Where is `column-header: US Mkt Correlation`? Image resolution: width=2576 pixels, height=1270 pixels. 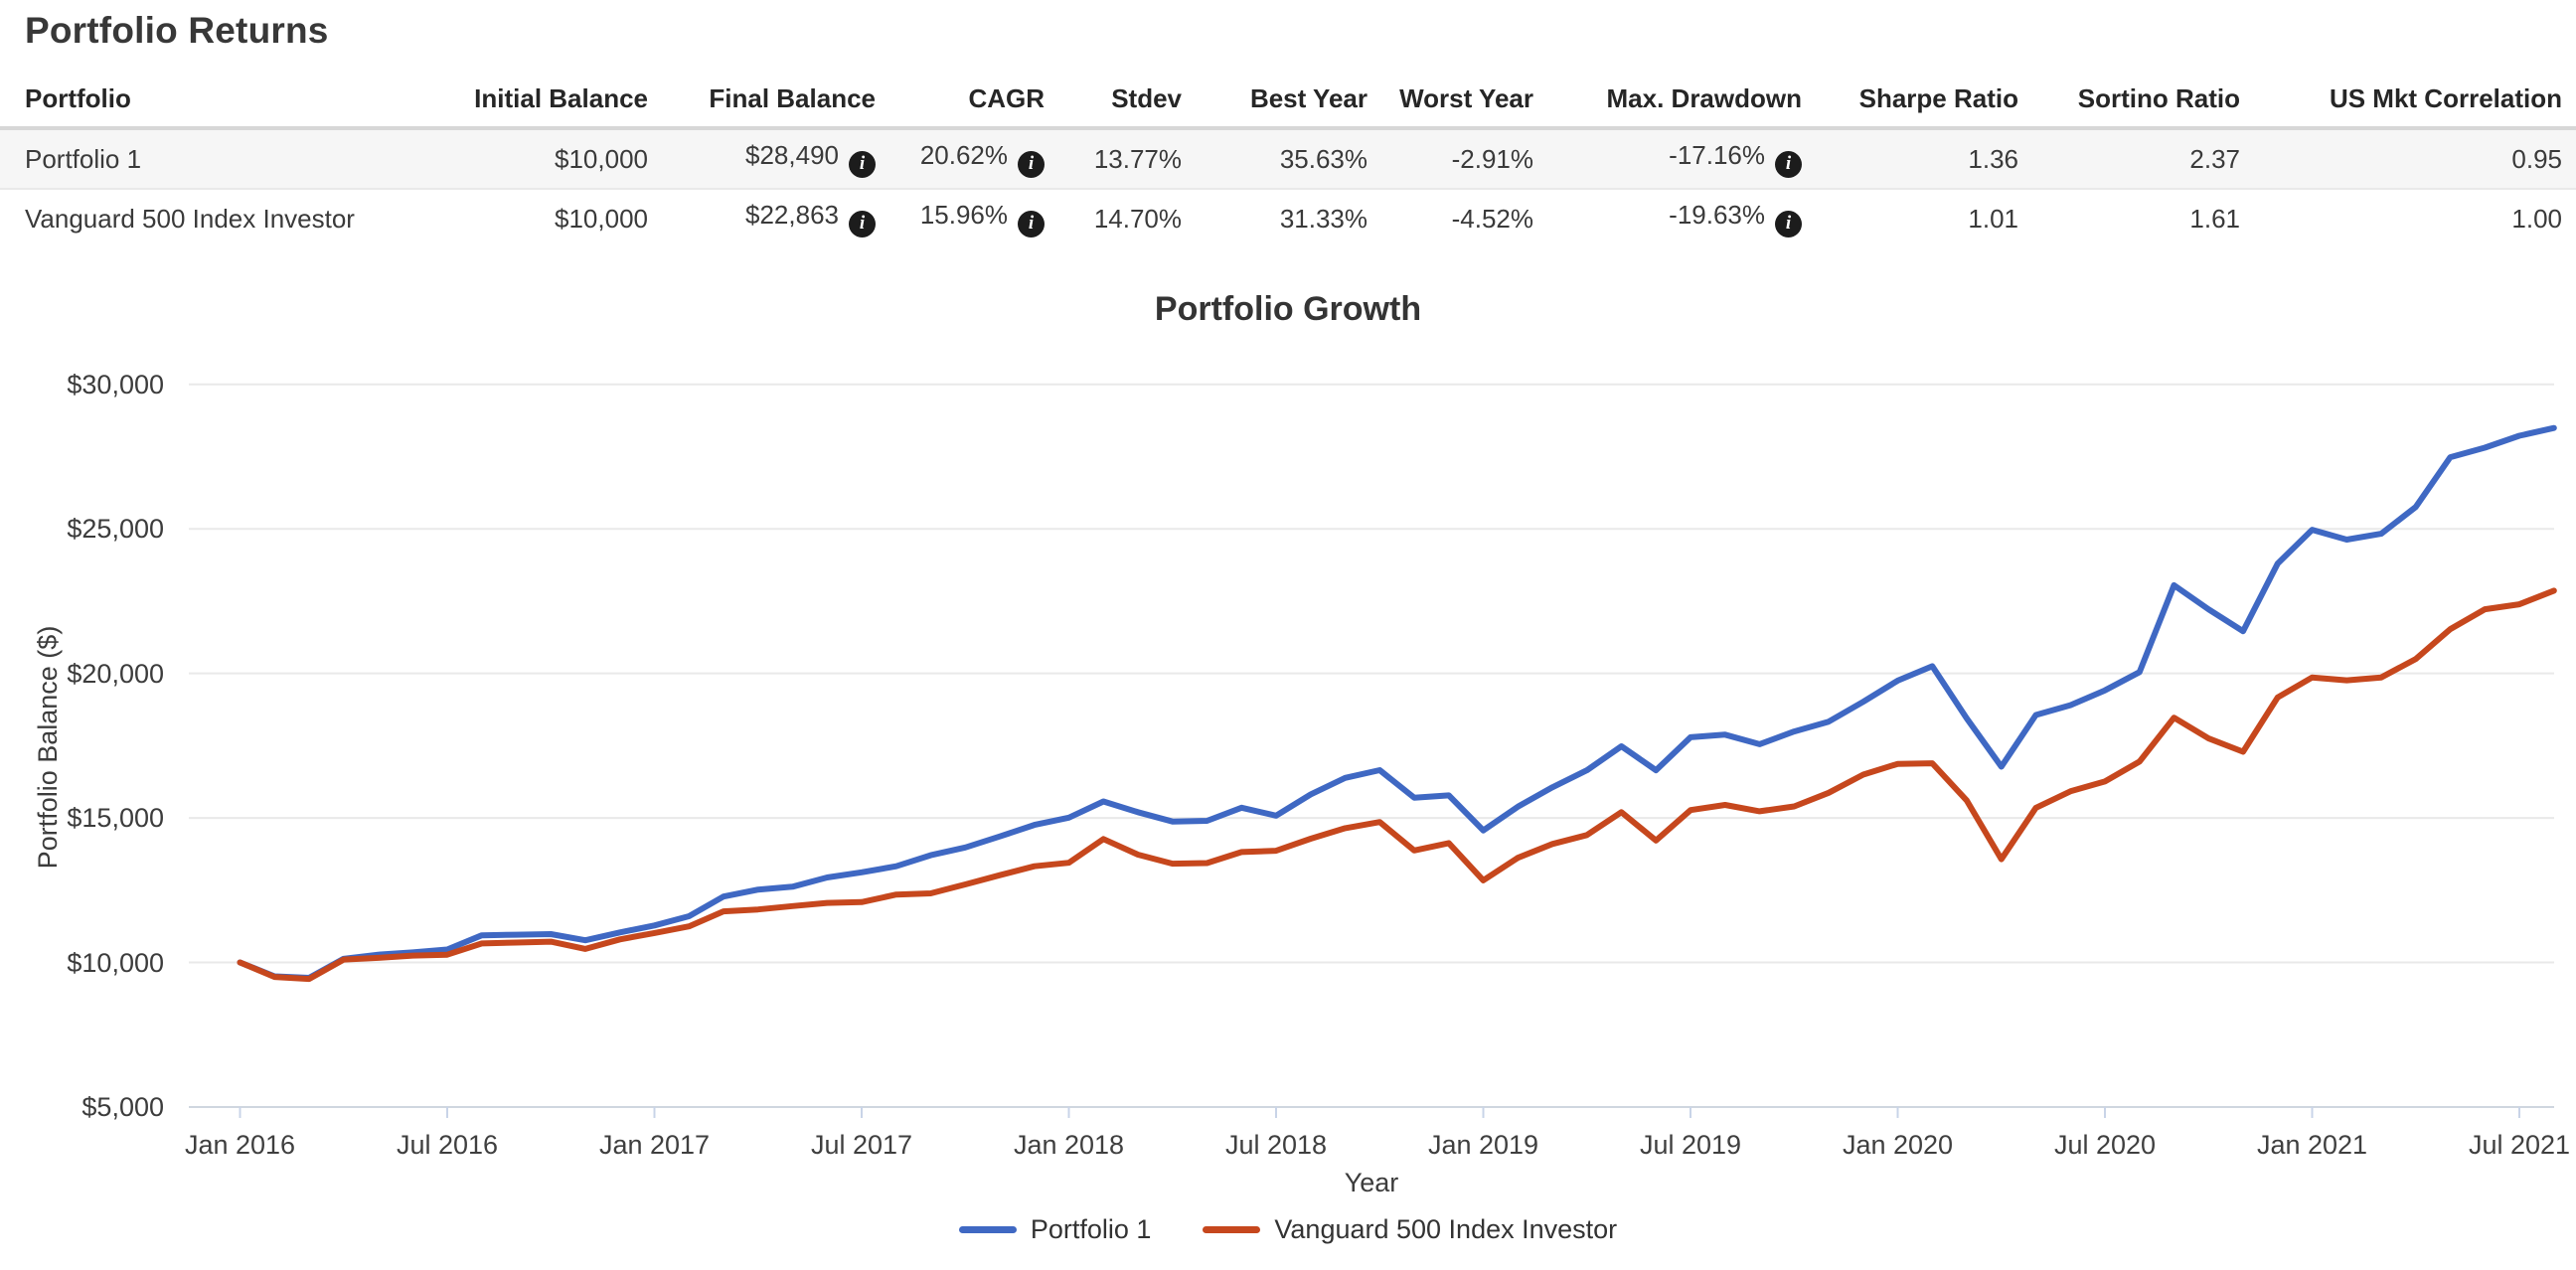
column-header: US Mkt Correlation is located at coordinates (2415, 99).